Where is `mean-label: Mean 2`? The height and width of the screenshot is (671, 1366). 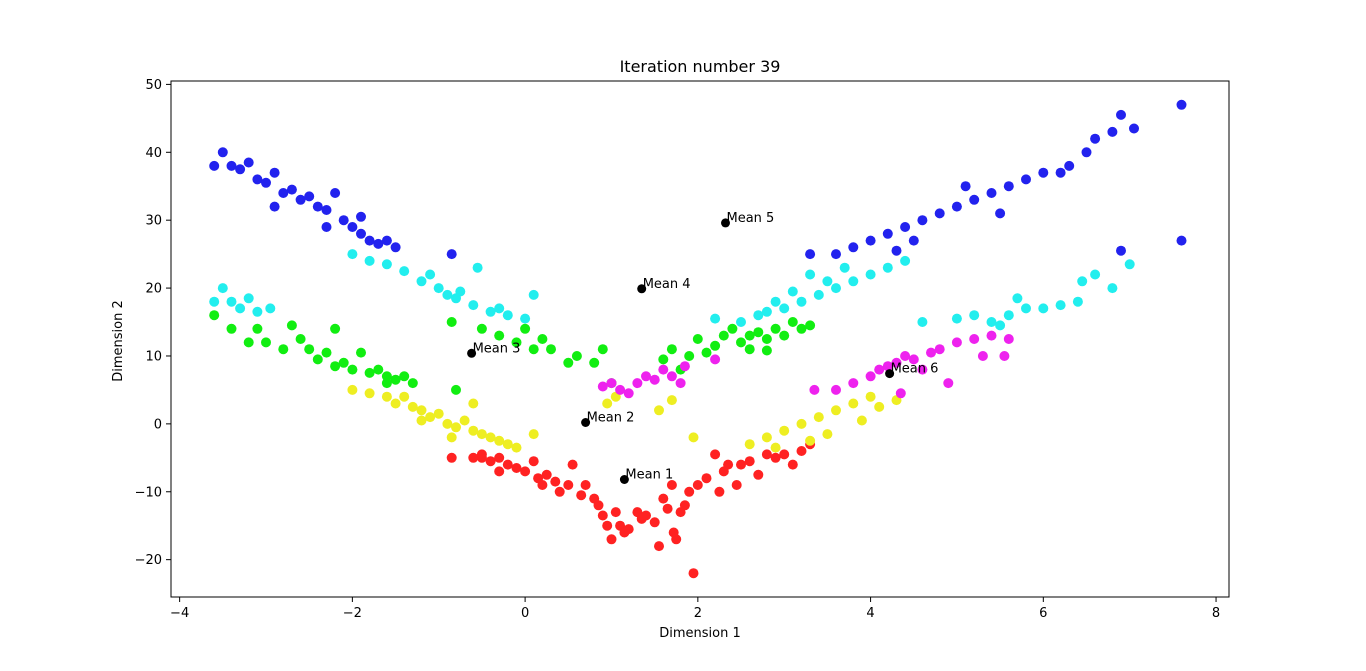 mean-label: Mean 2 is located at coordinates (611, 418).